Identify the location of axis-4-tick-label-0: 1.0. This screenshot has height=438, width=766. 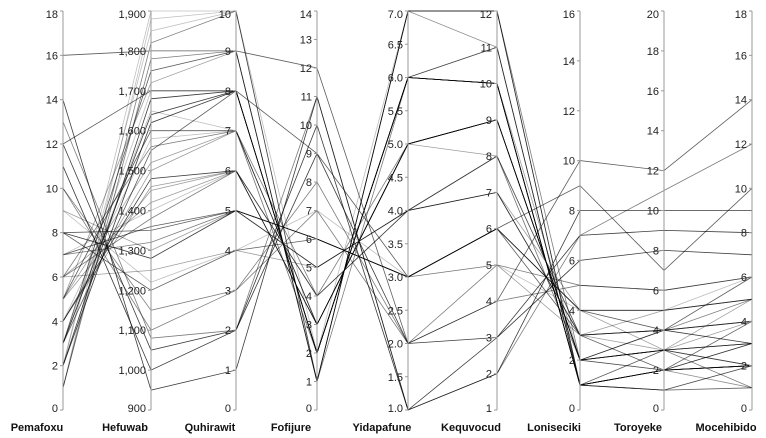
(395, 409).